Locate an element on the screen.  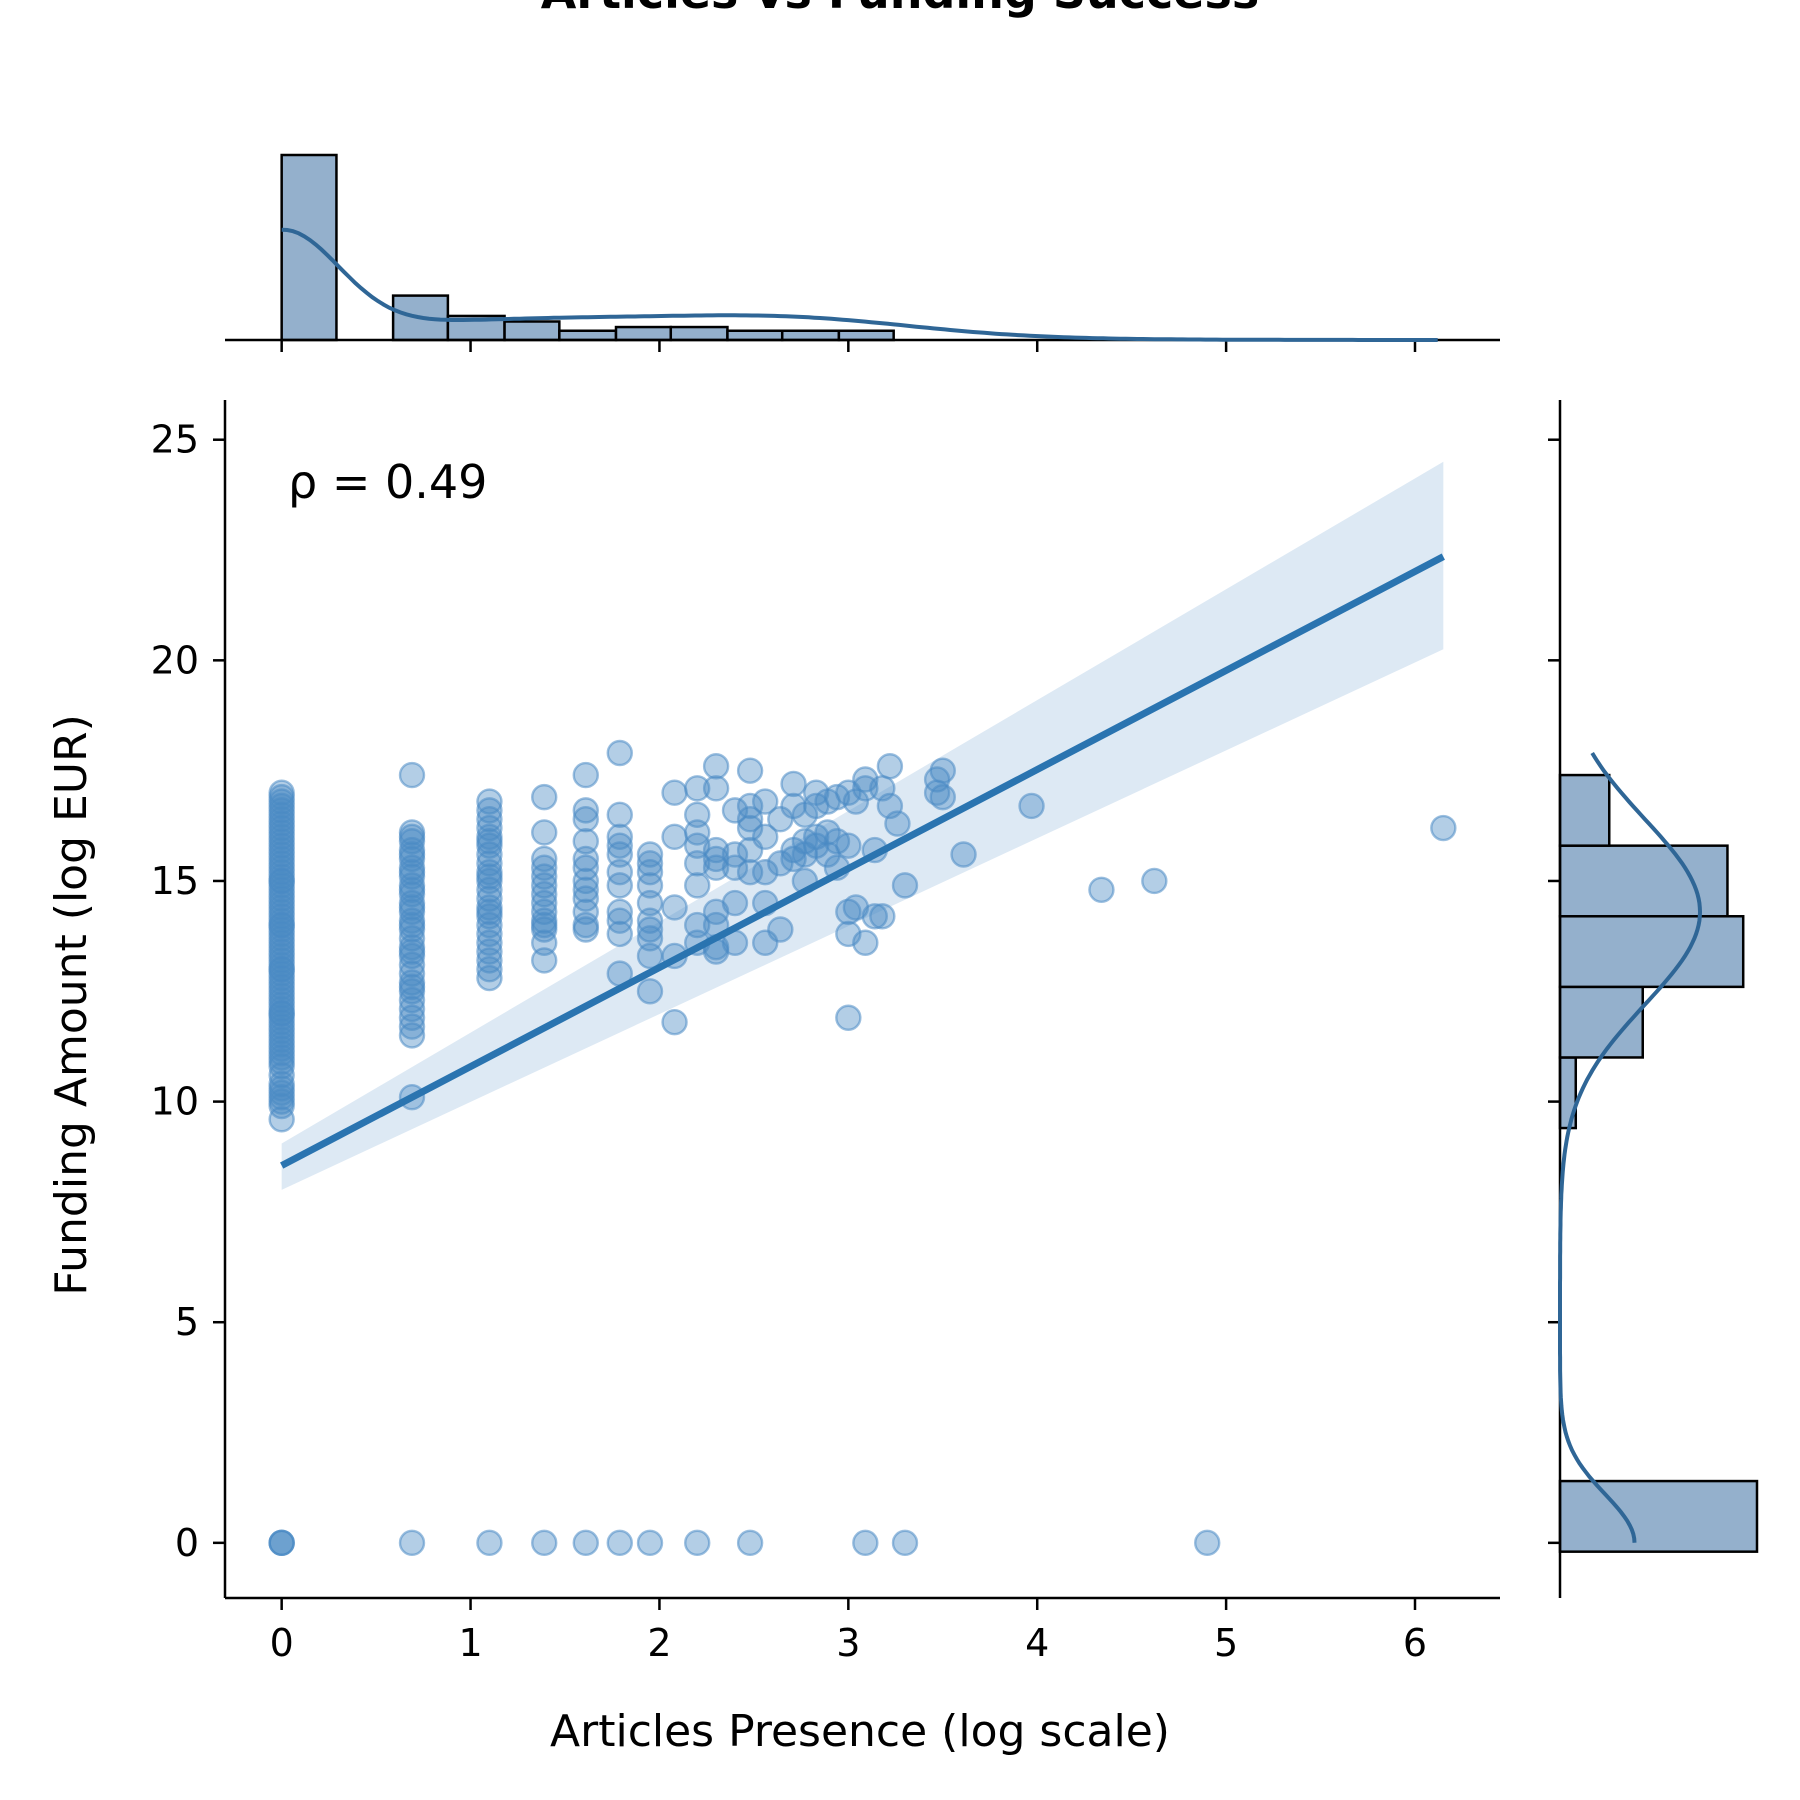
x-tick-label: 4 is located at coordinates (1037, 1643).